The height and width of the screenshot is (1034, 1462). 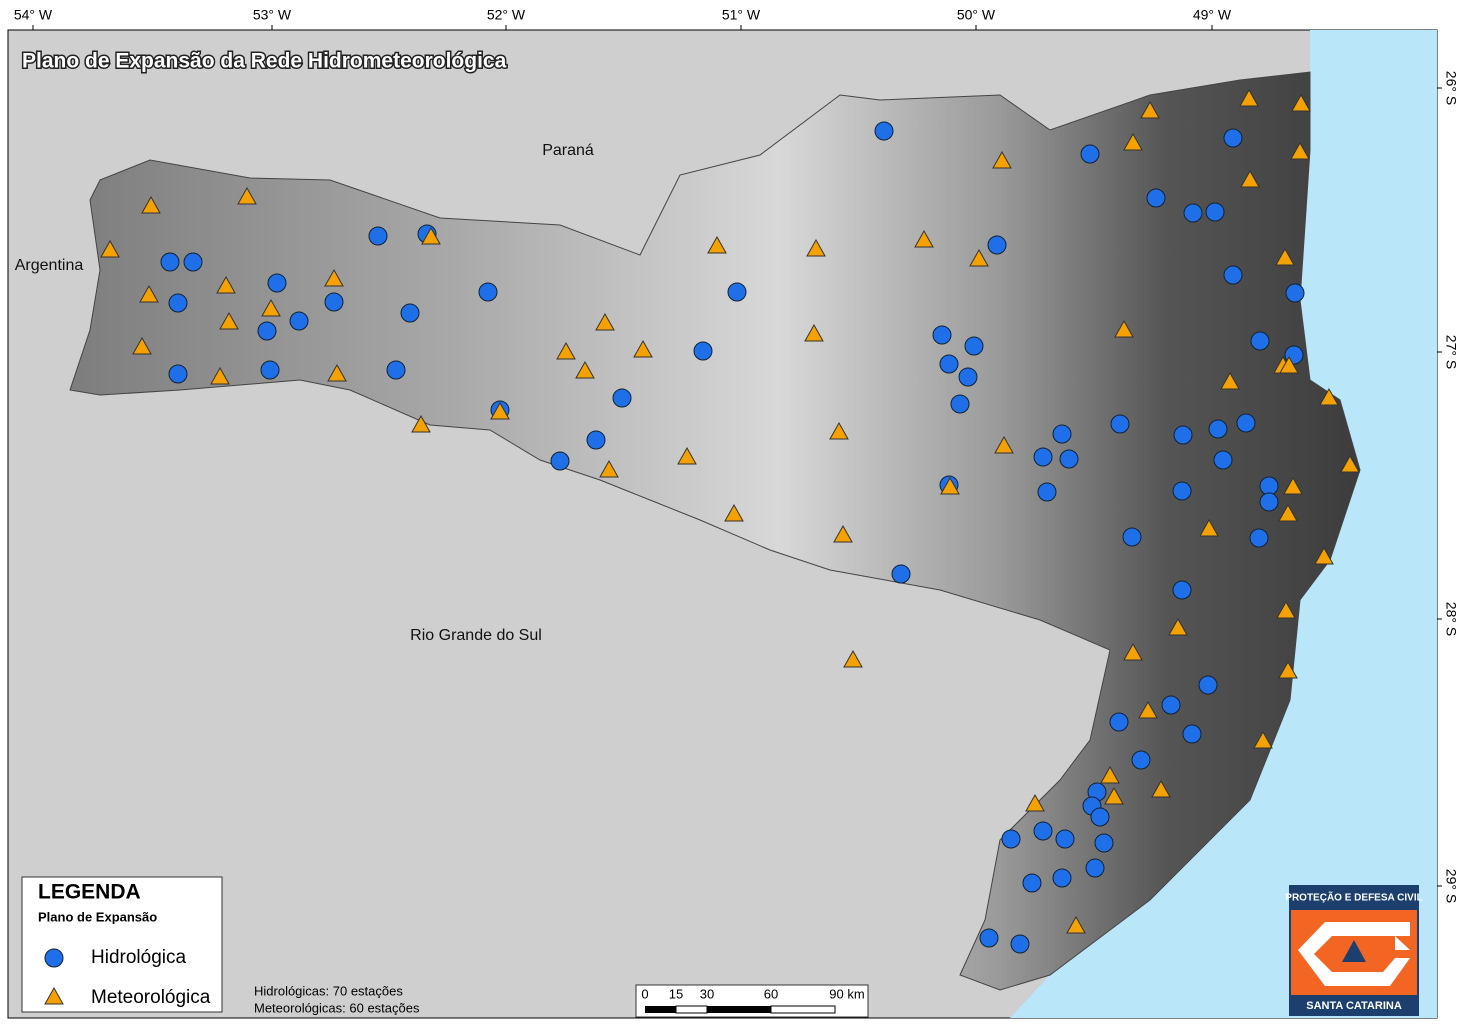 What do you see at coordinates (89, 892) in the screenshot?
I see `legend-title: LEGENDA` at bounding box center [89, 892].